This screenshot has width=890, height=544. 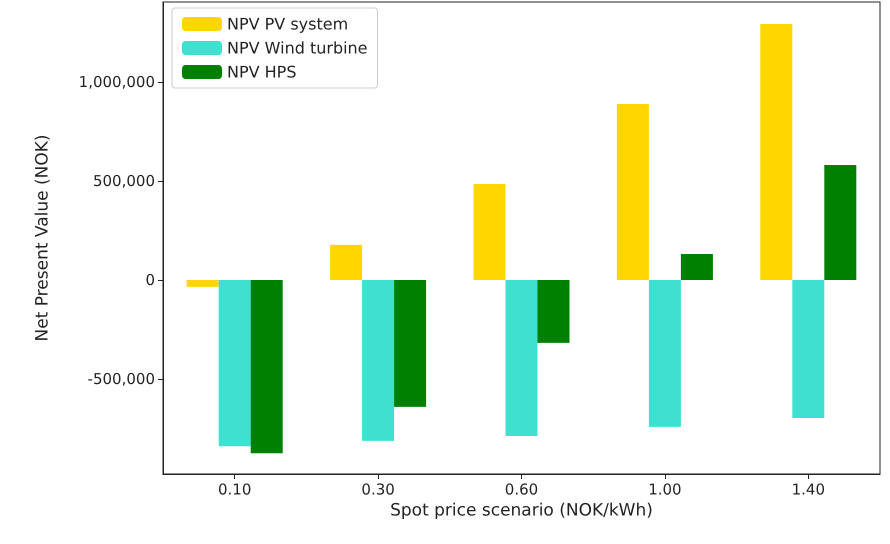 What do you see at coordinates (123, 181) in the screenshot?
I see `y-tick-label: 500,000` at bounding box center [123, 181].